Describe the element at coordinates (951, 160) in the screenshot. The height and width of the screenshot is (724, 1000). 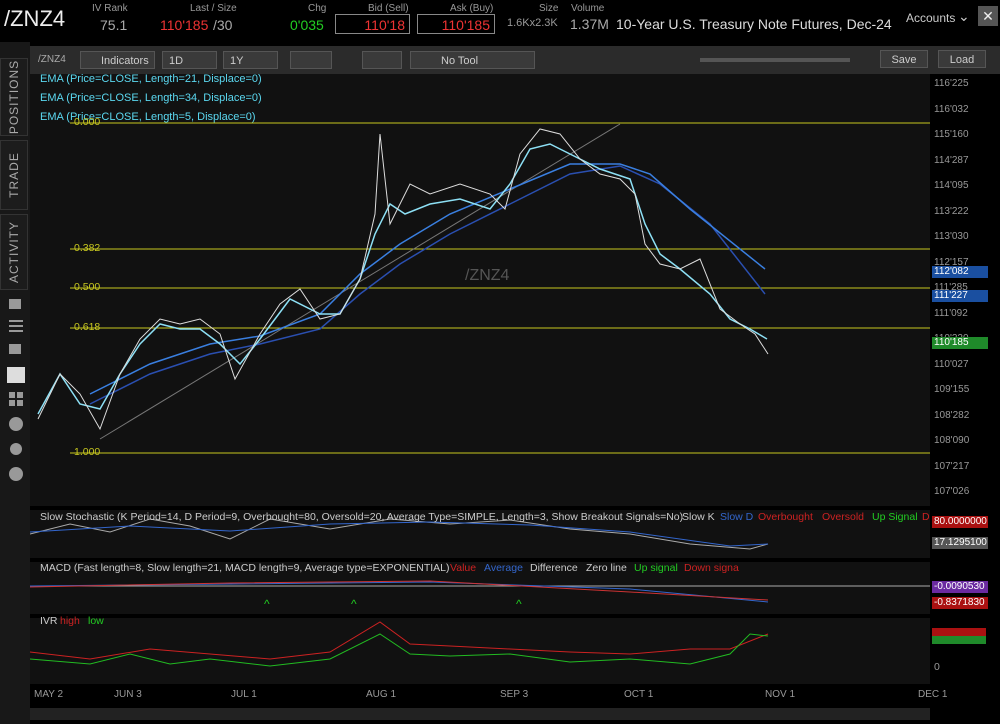
I see `price-tick-label: 114'287` at that location.